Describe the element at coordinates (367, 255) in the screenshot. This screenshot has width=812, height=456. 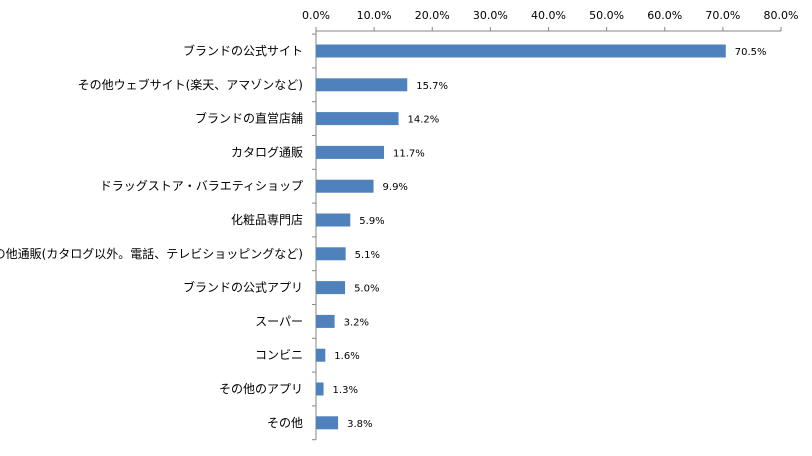
I see `data-label: 5.1%` at that location.